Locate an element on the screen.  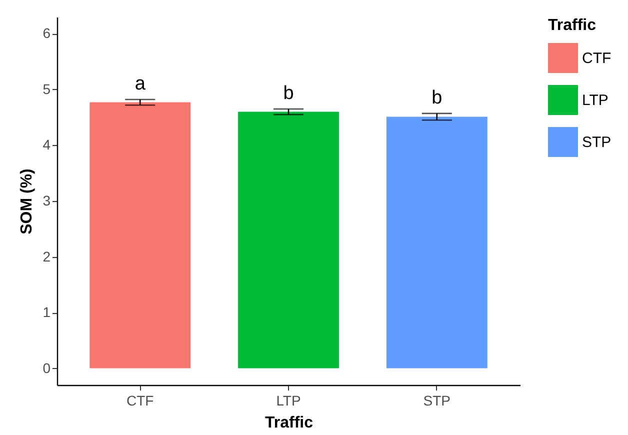
y-tick-label: 0 is located at coordinates (46, 368).